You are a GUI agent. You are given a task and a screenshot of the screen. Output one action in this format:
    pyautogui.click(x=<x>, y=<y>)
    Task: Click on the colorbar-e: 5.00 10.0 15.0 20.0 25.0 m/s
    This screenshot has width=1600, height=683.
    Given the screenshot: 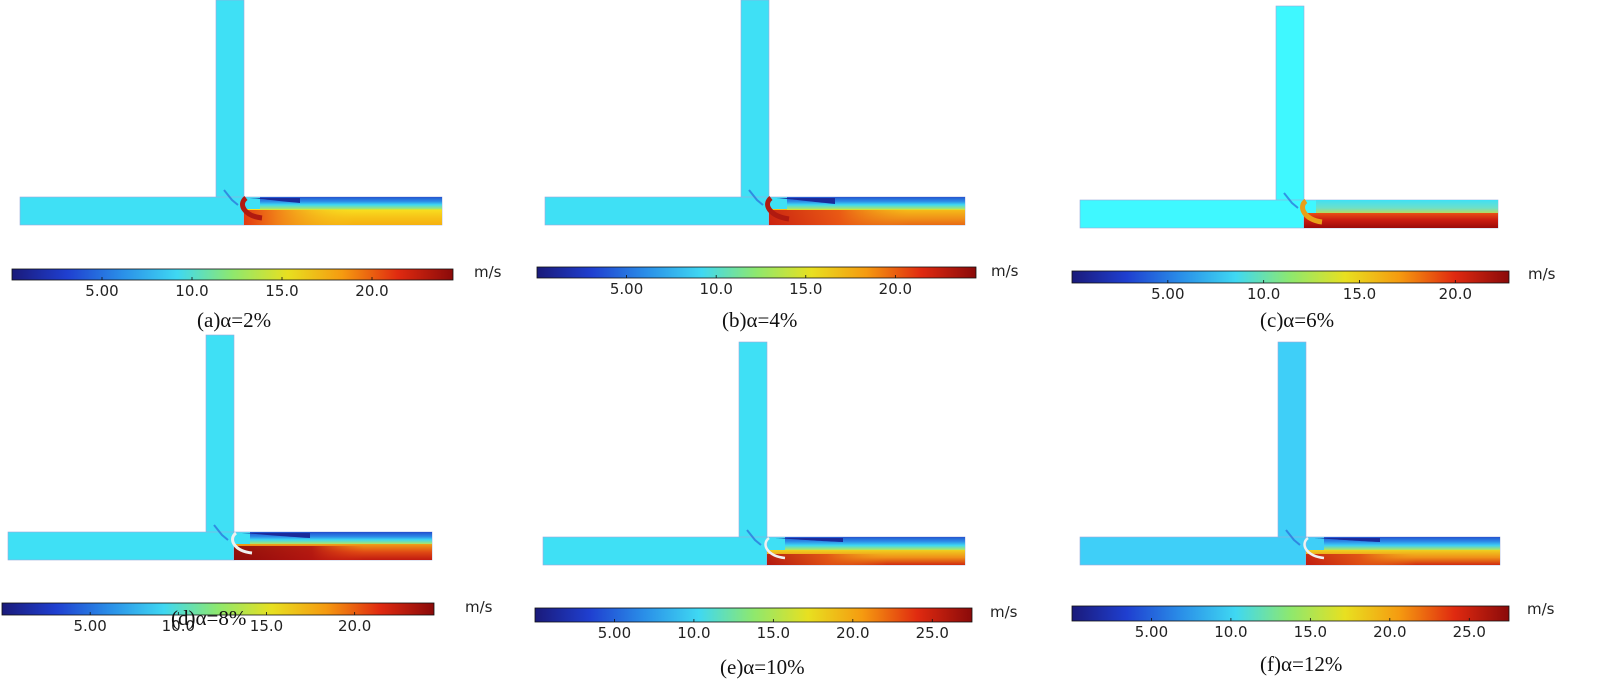 What is the action you would take?
    pyautogui.click(x=776, y=622)
    